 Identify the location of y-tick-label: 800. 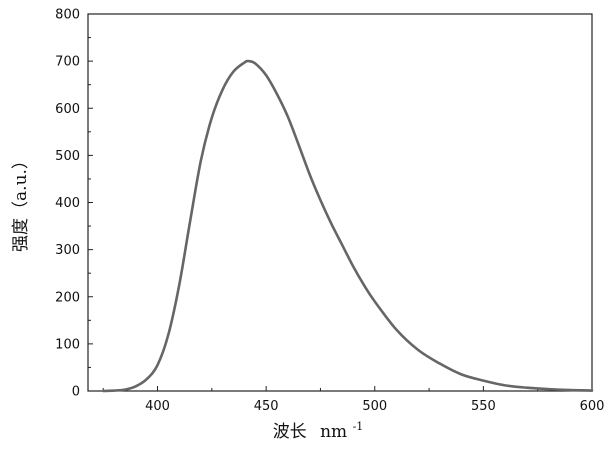
(67, 15).